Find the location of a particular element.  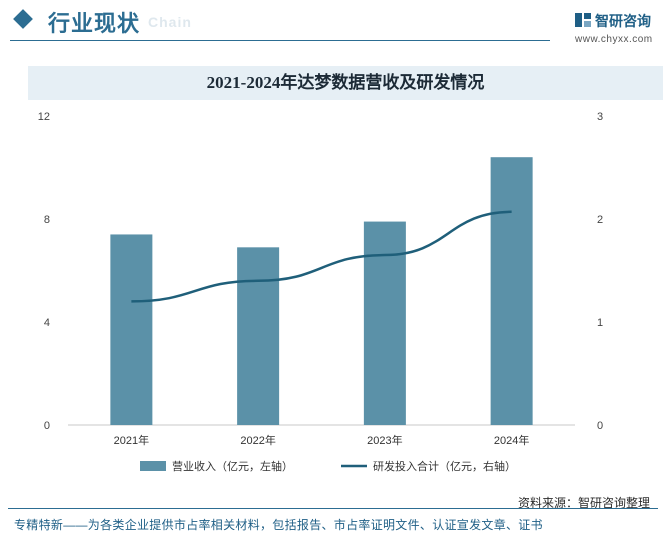

brand-url: www.chyxx.com is located at coordinates (614, 39).